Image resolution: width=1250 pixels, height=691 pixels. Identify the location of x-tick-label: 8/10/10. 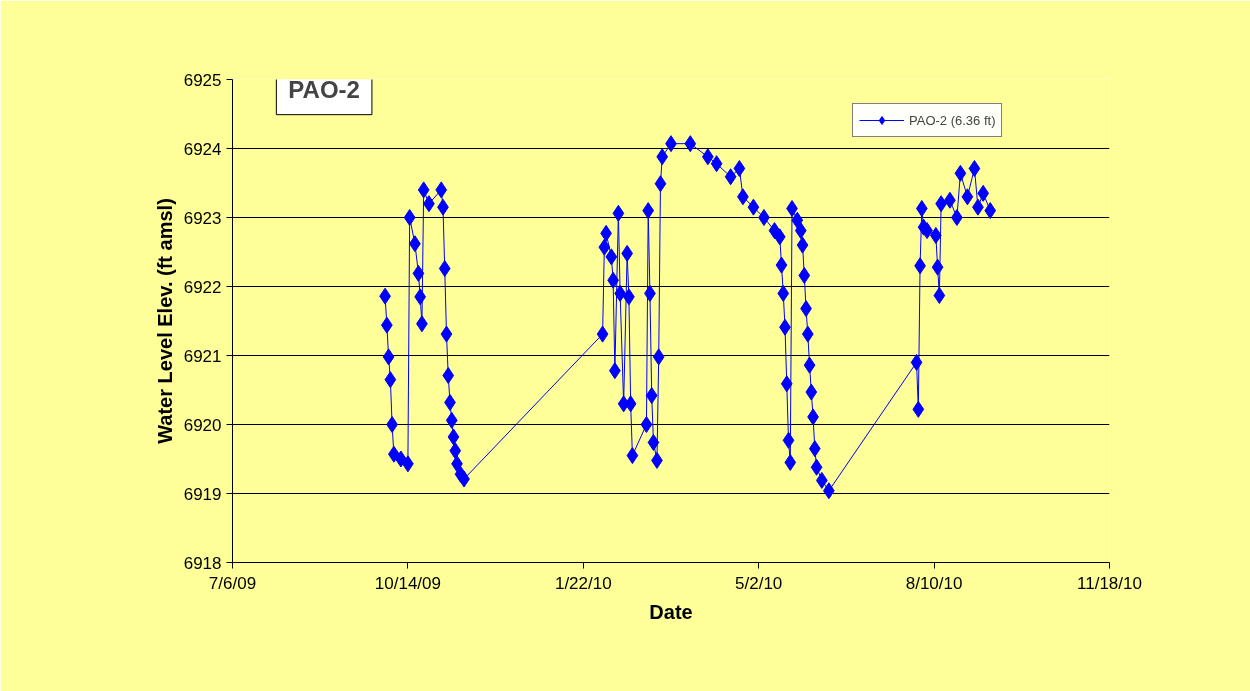
(934, 583).